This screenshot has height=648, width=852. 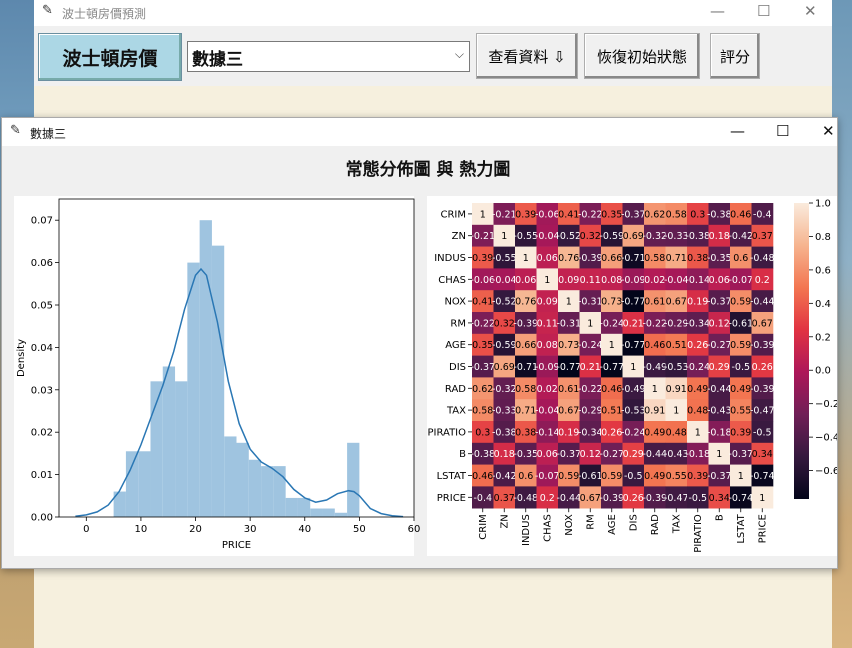 What do you see at coordinates (823, 371) in the screenshot?
I see `colorbar-tick-label: 0.0` at bounding box center [823, 371].